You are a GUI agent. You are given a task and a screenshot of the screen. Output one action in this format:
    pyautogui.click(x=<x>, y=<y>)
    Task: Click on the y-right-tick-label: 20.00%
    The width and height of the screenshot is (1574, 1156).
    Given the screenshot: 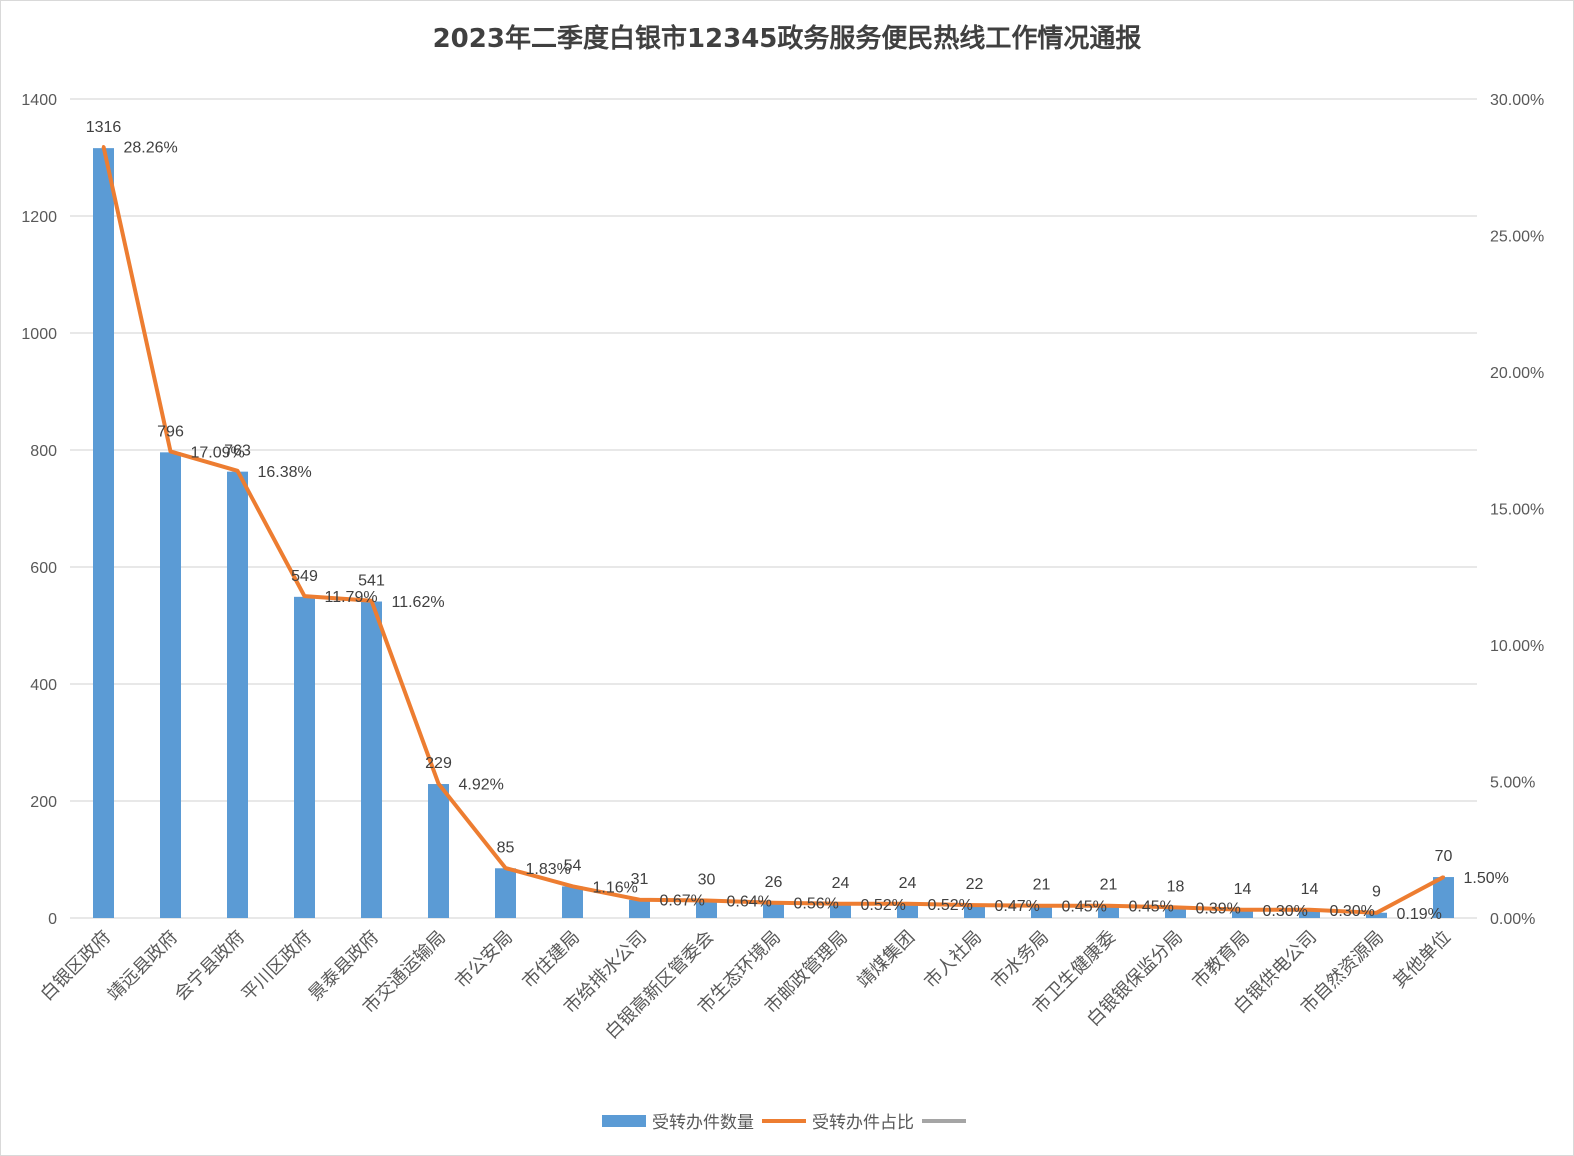 What is the action you would take?
    pyautogui.click(x=1517, y=373)
    